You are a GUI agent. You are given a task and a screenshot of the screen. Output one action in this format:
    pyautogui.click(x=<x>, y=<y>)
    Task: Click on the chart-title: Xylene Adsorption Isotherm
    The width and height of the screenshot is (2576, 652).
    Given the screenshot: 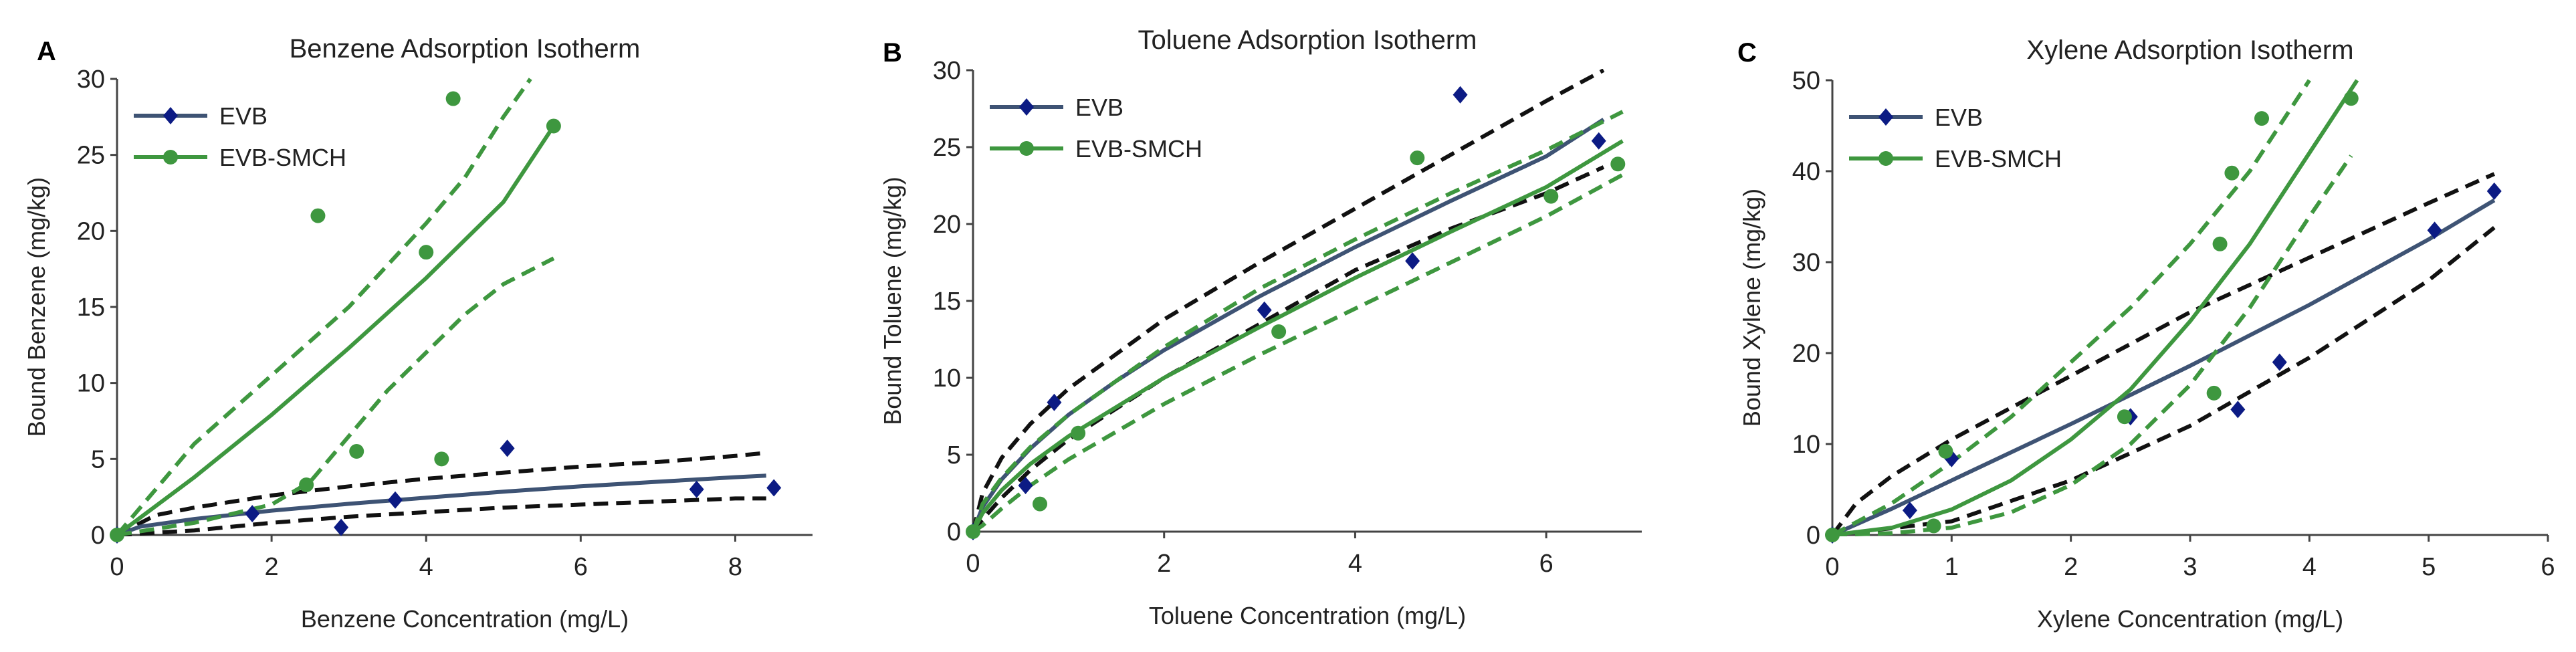 What is the action you would take?
    pyautogui.click(x=2189, y=50)
    